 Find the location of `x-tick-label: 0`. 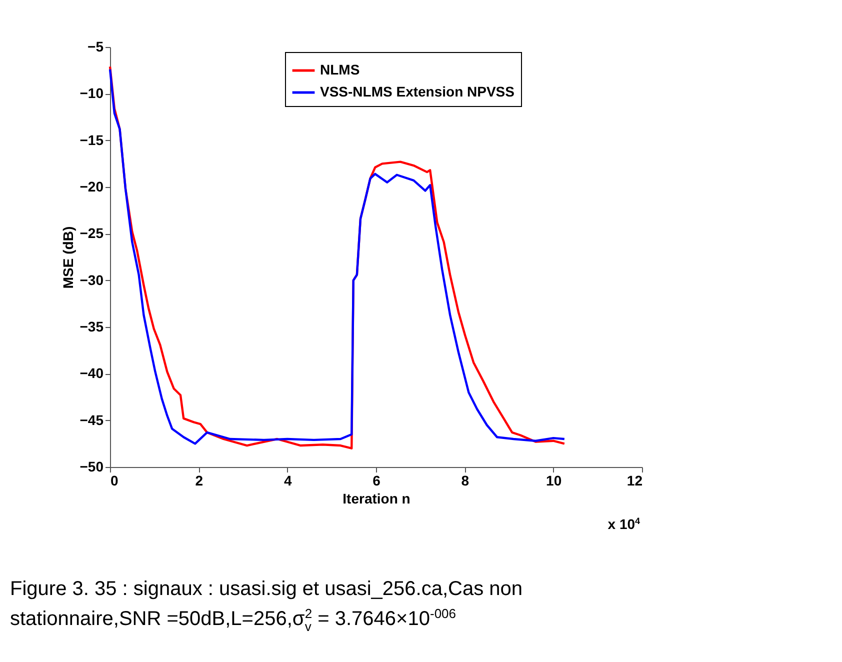

x-tick-label: 0 is located at coordinates (114, 480).